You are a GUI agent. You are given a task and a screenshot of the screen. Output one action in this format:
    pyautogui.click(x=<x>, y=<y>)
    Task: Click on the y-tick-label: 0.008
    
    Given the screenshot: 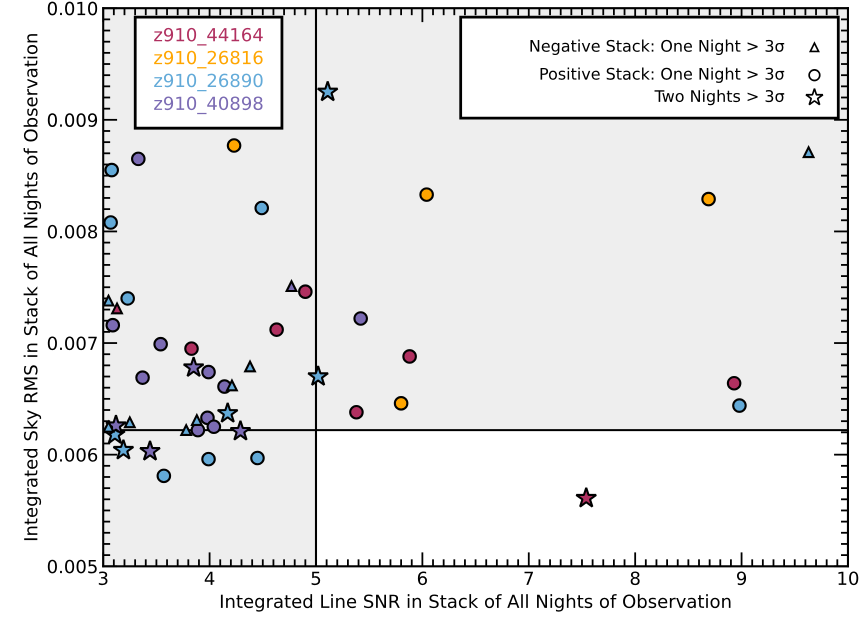 What is the action you would take?
    pyautogui.click(x=73, y=231)
    